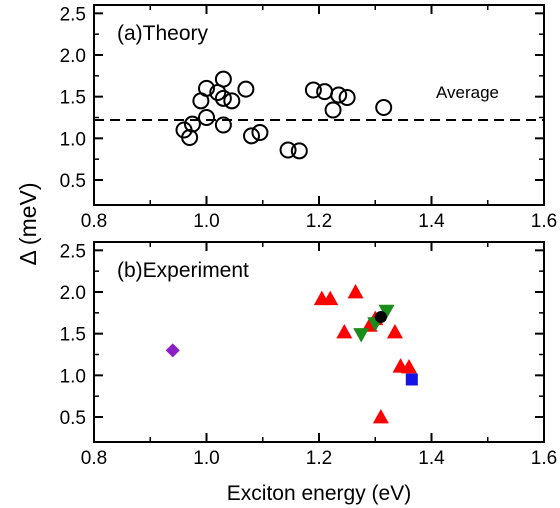 The width and height of the screenshot is (560, 508). What do you see at coordinates (172, 350) in the screenshot?
I see `data-point-diamond` at bounding box center [172, 350].